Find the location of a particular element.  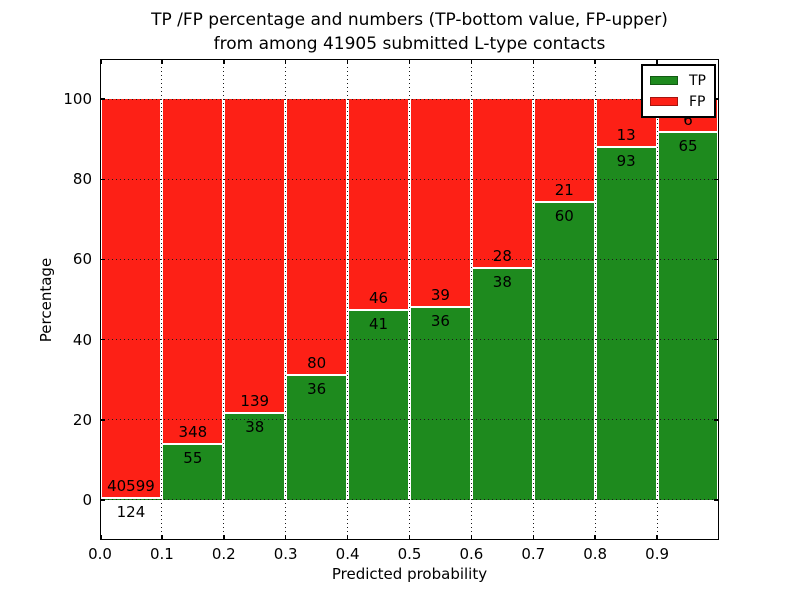

x-tick-label-0.6: 0.6 is located at coordinates (471, 554).